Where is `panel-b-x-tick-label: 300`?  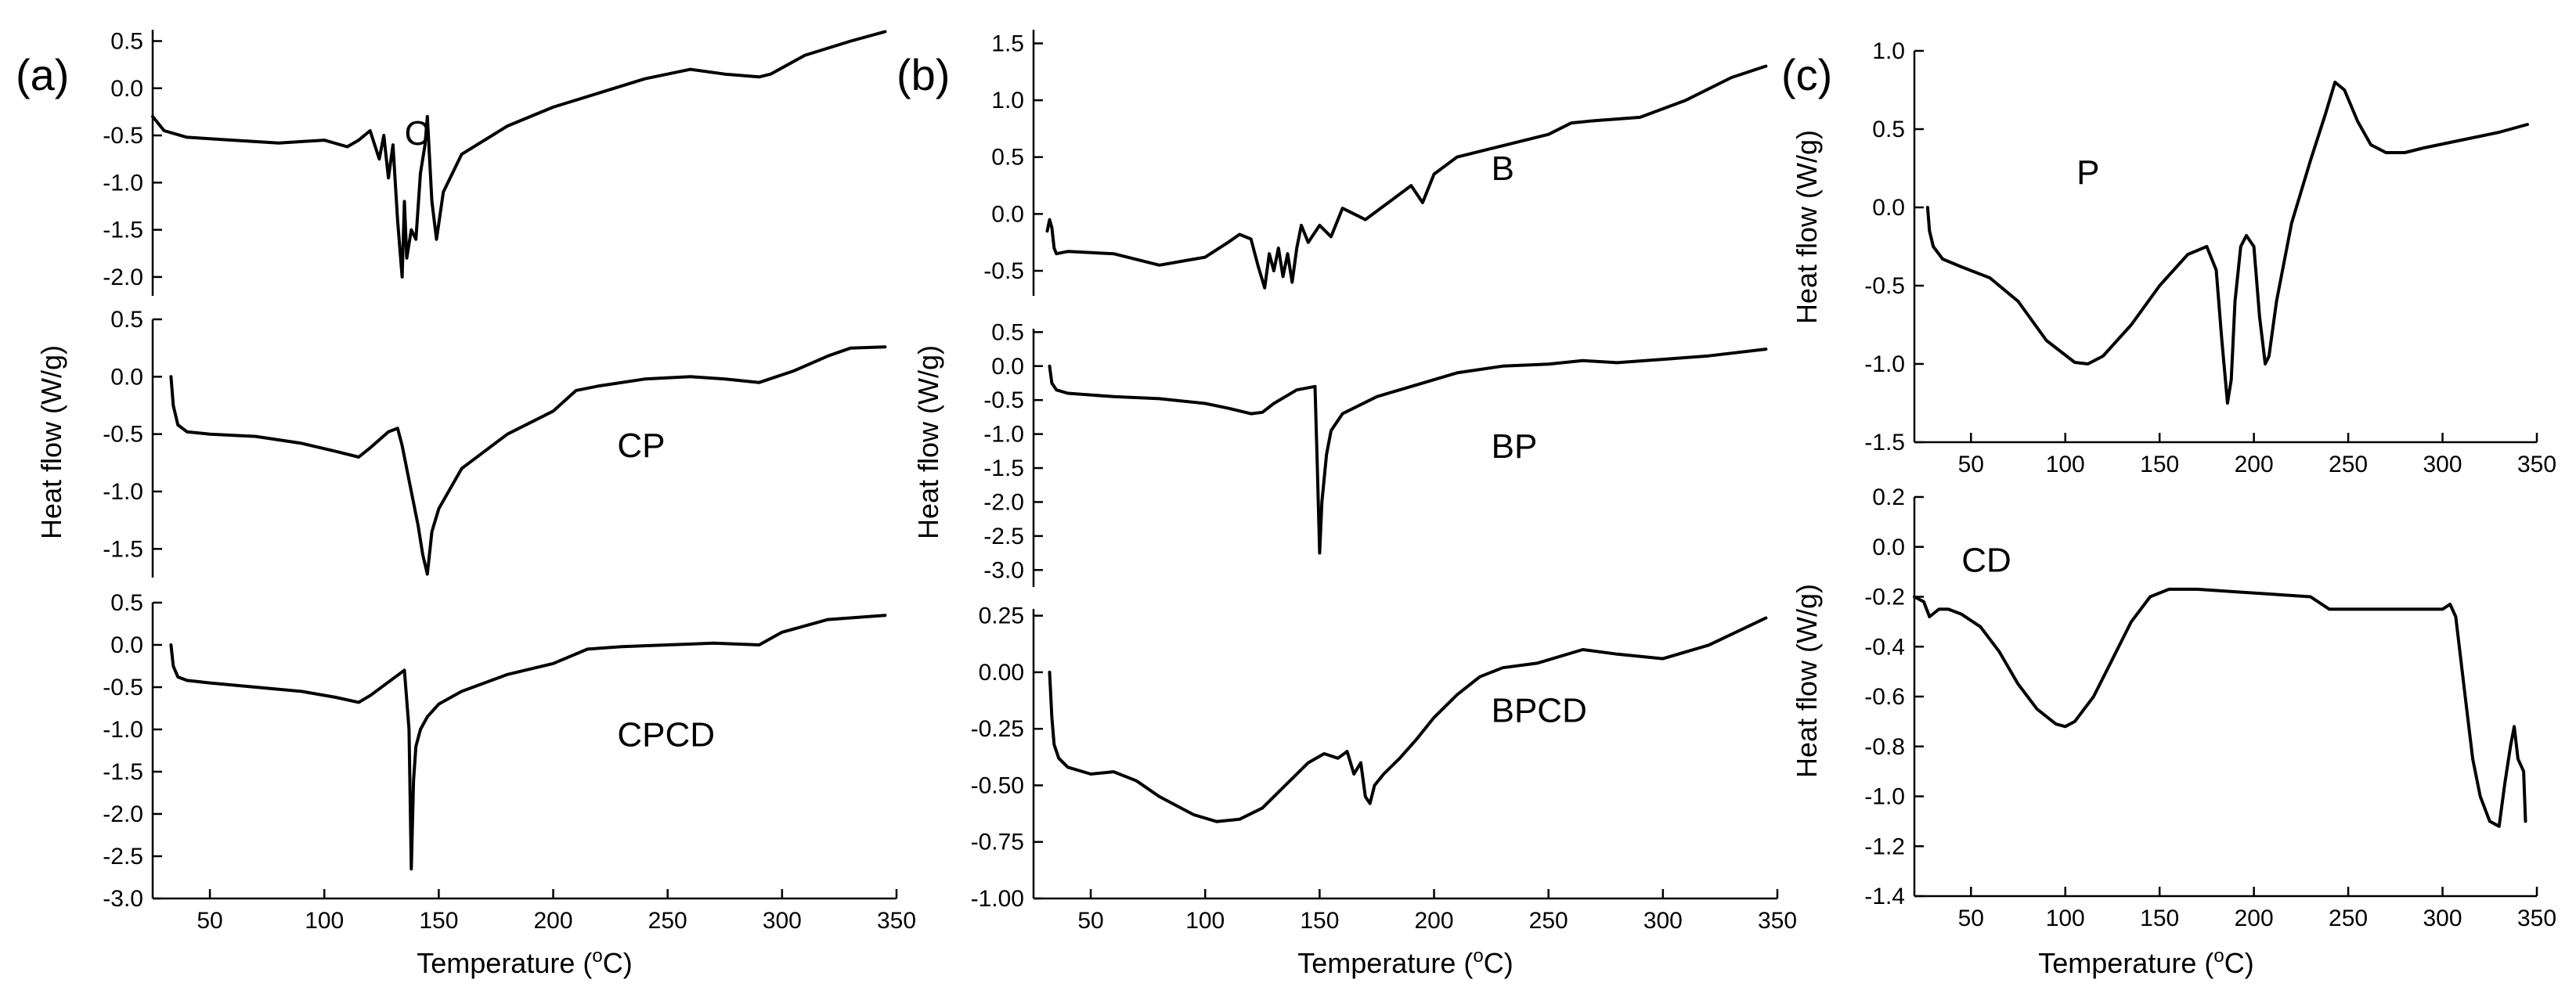
panel-b-x-tick-label: 300 is located at coordinates (1663, 921).